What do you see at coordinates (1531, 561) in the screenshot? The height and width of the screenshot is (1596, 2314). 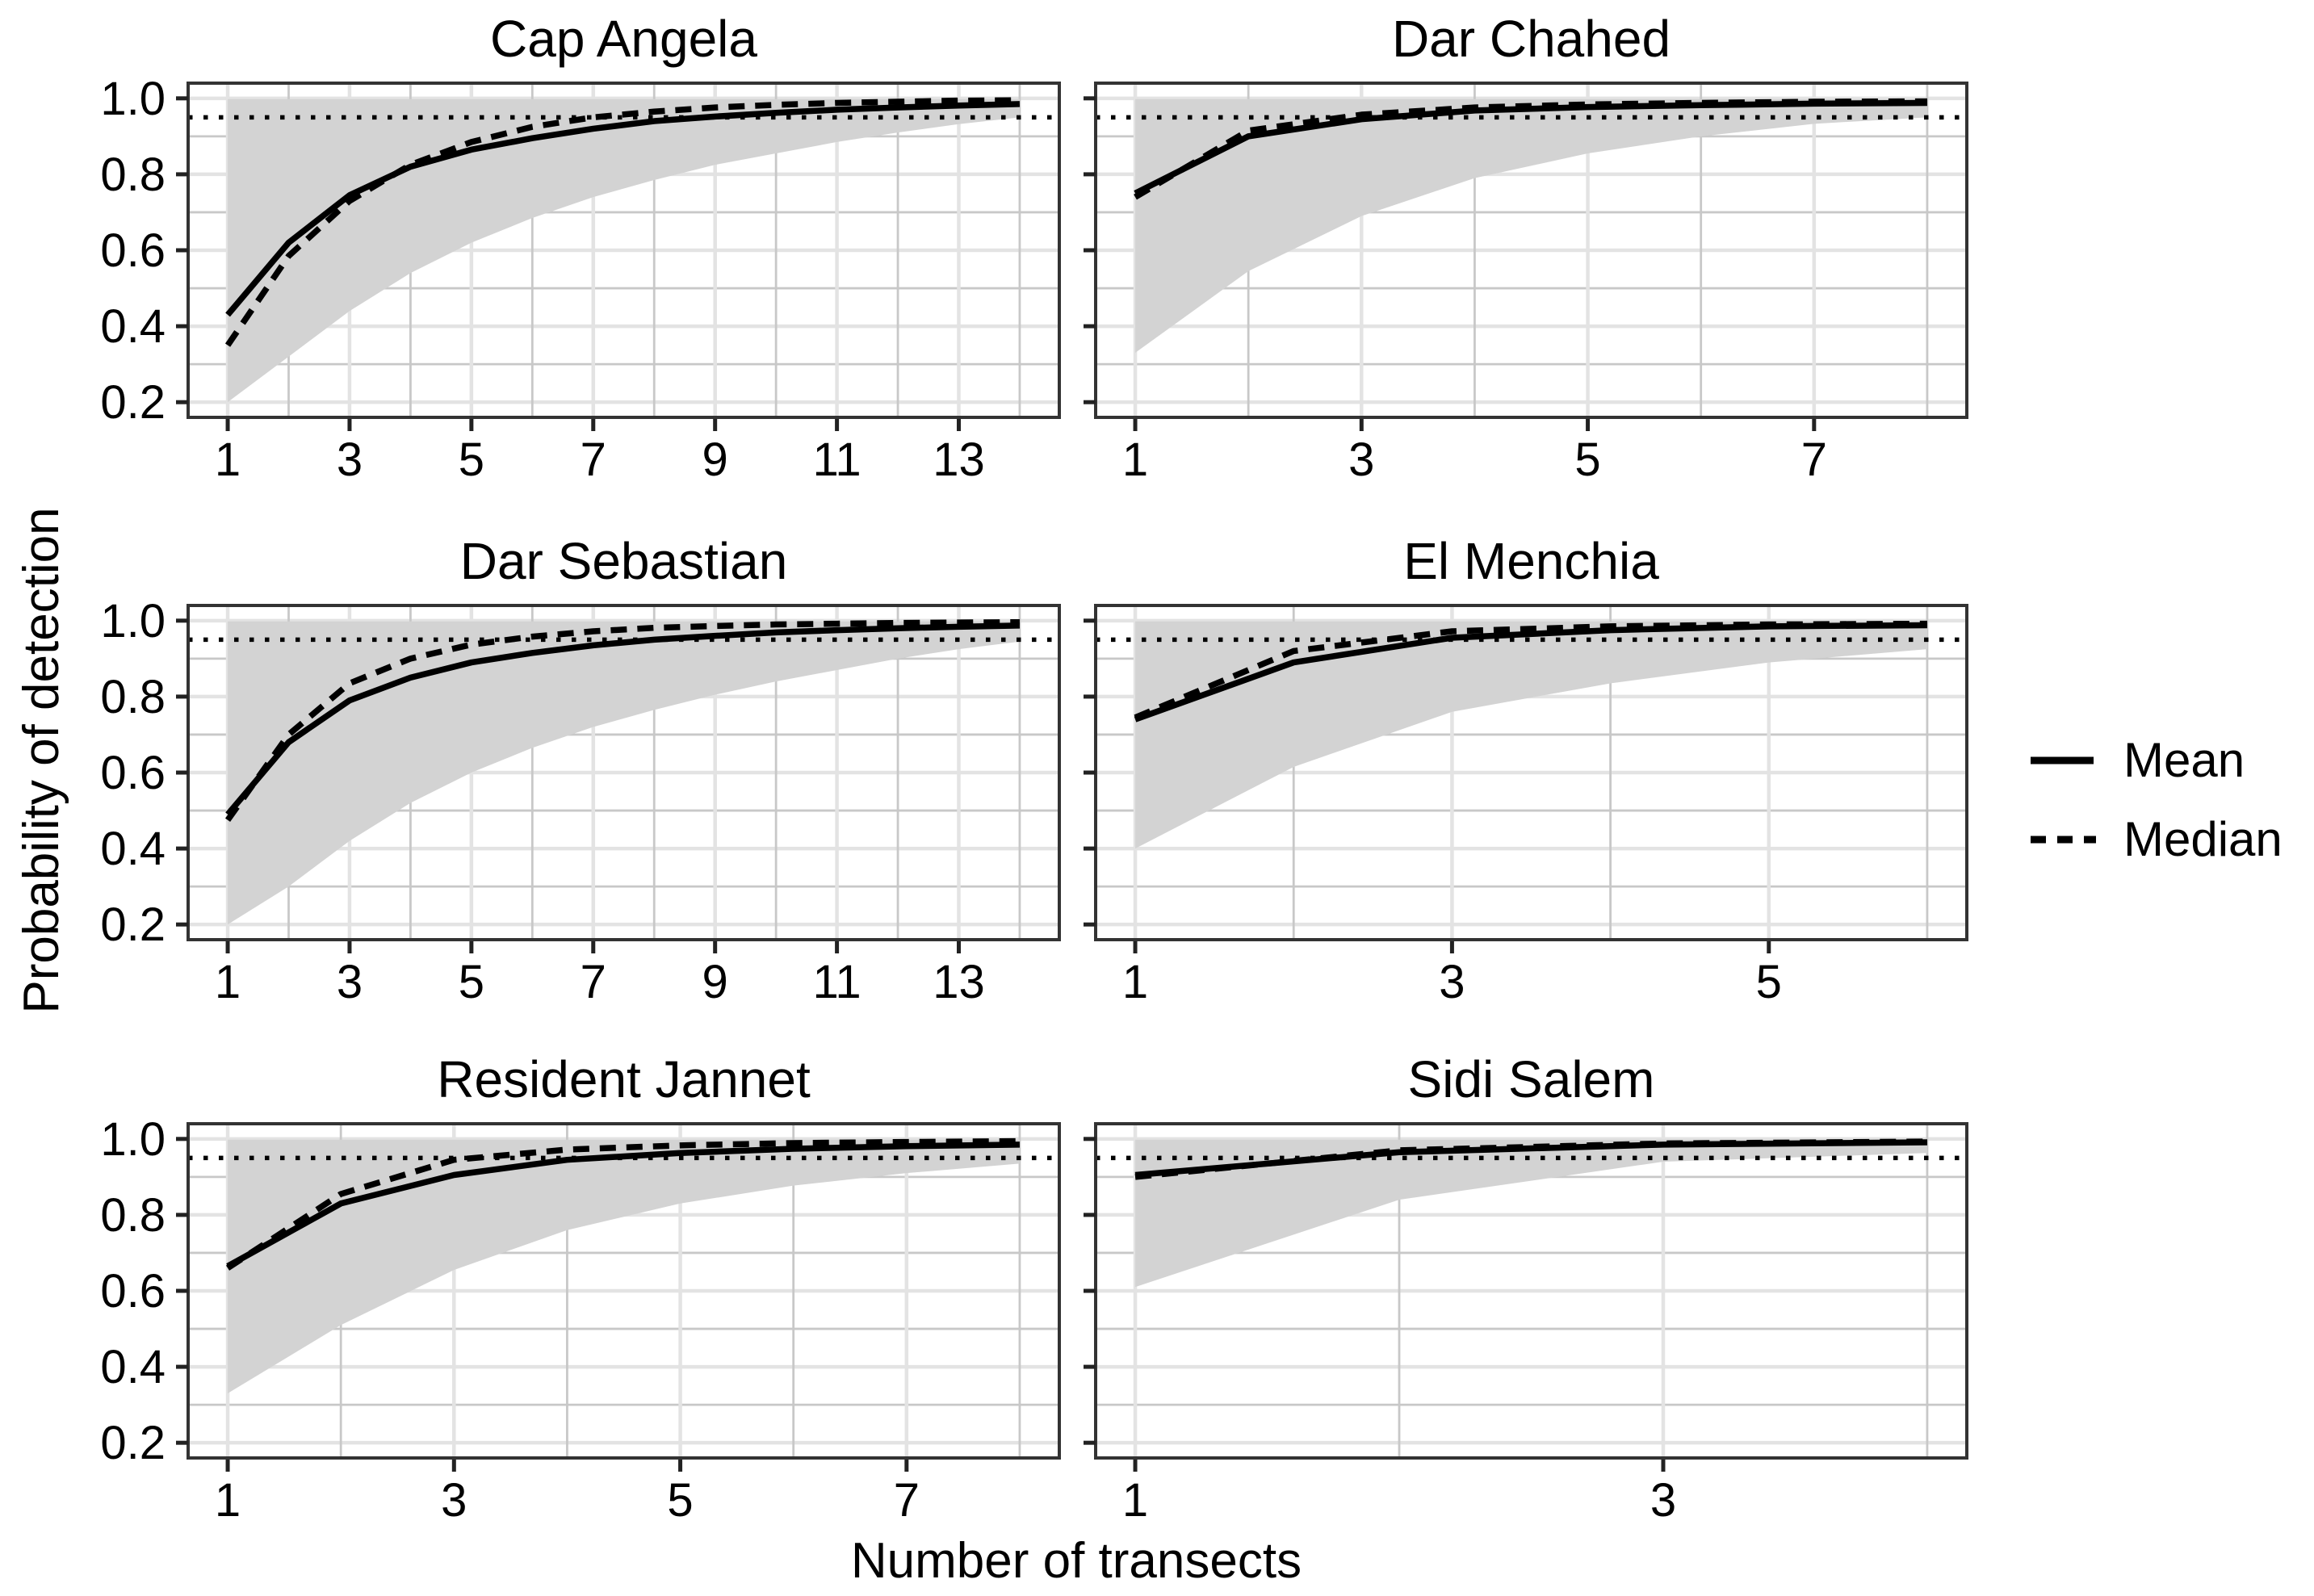 I see `panel-title-el-menchia: El Menchia` at bounding box center [1531, 561].